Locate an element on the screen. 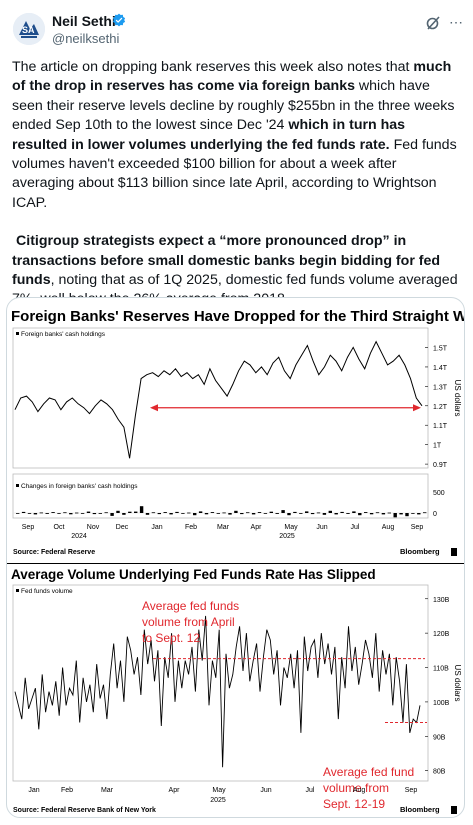 The height and width of the screenshot is (825, 473). sub-legend-label: Changes in foreign banks' cash holdings is located at coordinates (79, 486).